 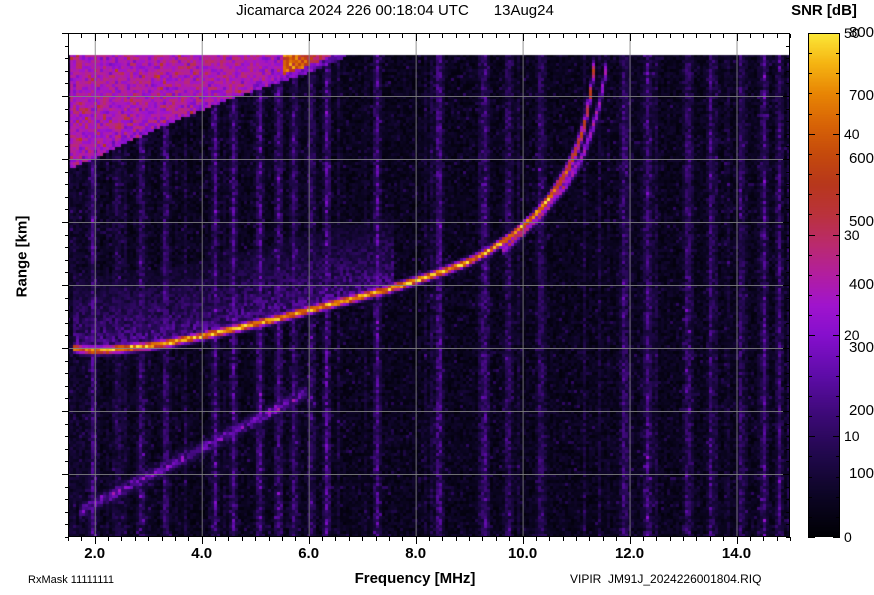 What do you see at coordinates (736, 553) in the screenshot?
I see `x-axis-tick-label: 14.0` at bounding box center [736, 553].